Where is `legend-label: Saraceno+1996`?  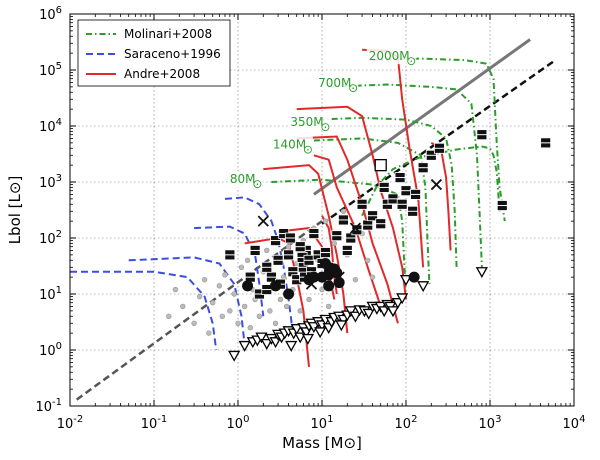 legend-label: Saraceno+1996 is located at coordinates (172, 54).